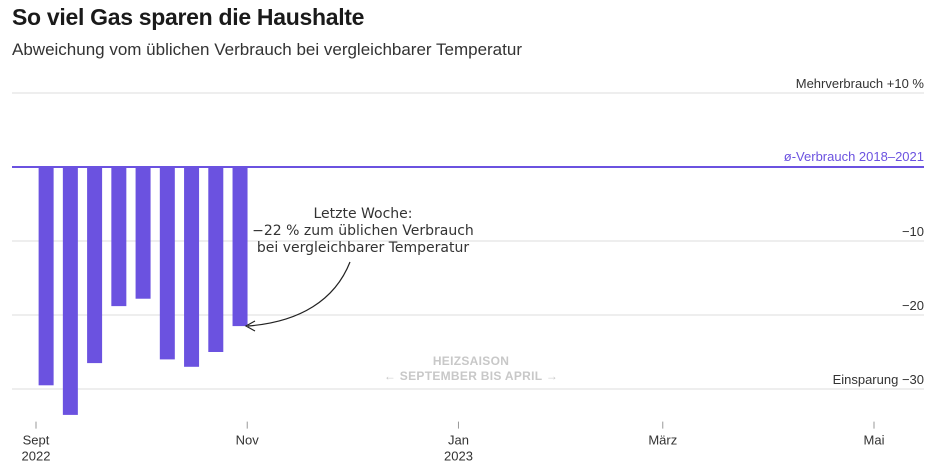 This screenshot has height=461, width=939. I want to click on y-tick-label: Einsparung −30, so click(878, 379).